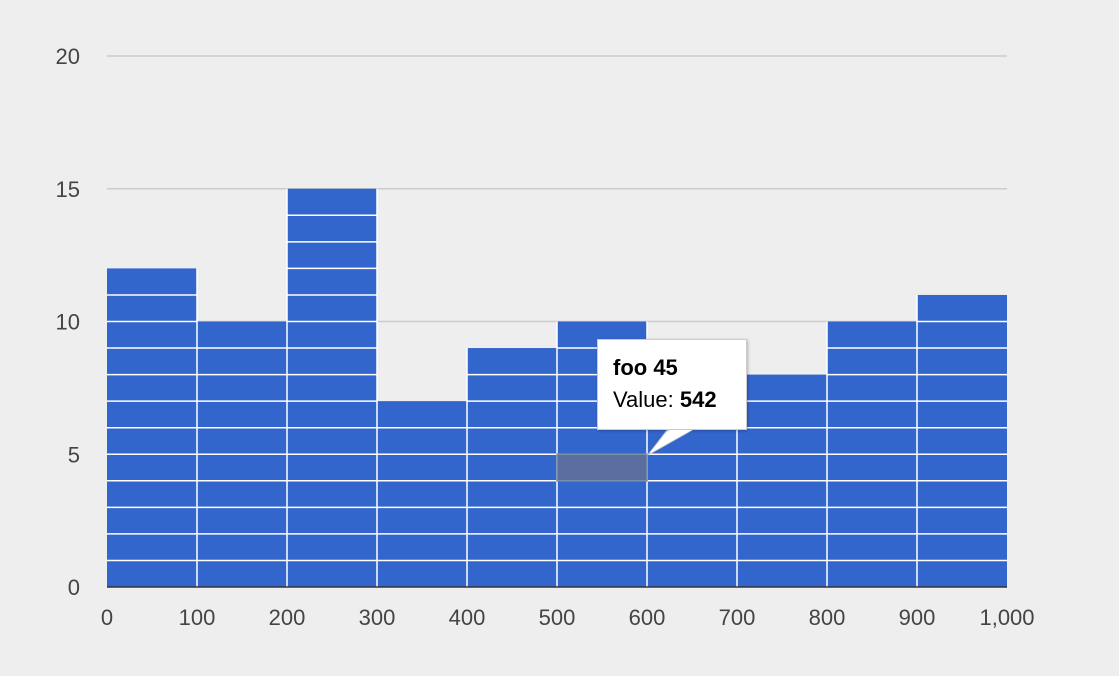 The image size is (1119, 676). Describe the element at coordinates (698, 399) in the screenshot. I see `tooltip-value: 542` at that location.